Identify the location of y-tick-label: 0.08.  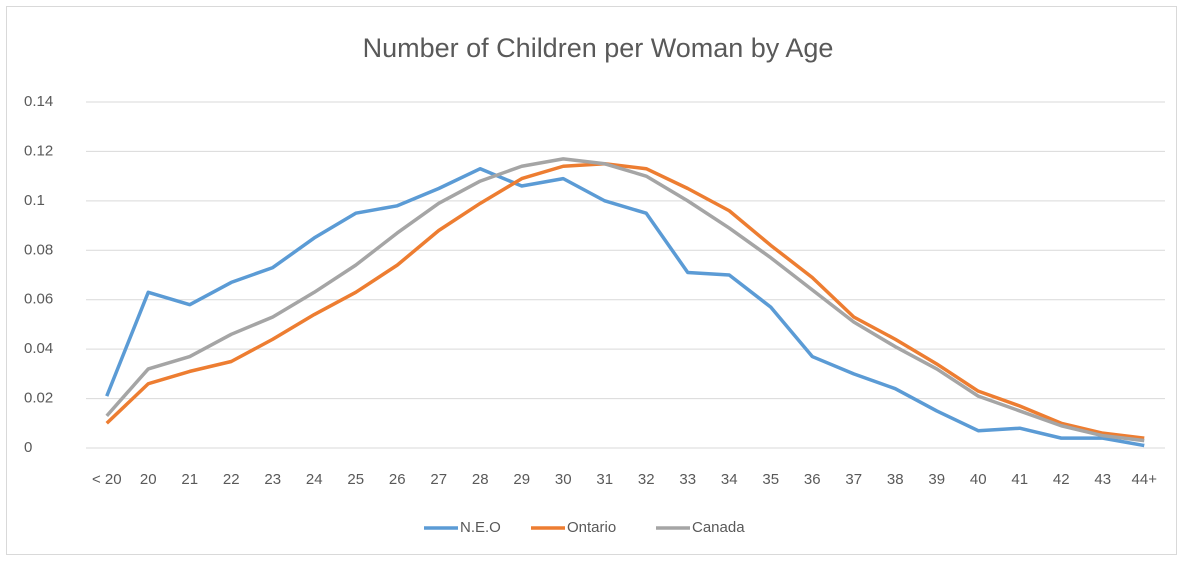
(38, 249).